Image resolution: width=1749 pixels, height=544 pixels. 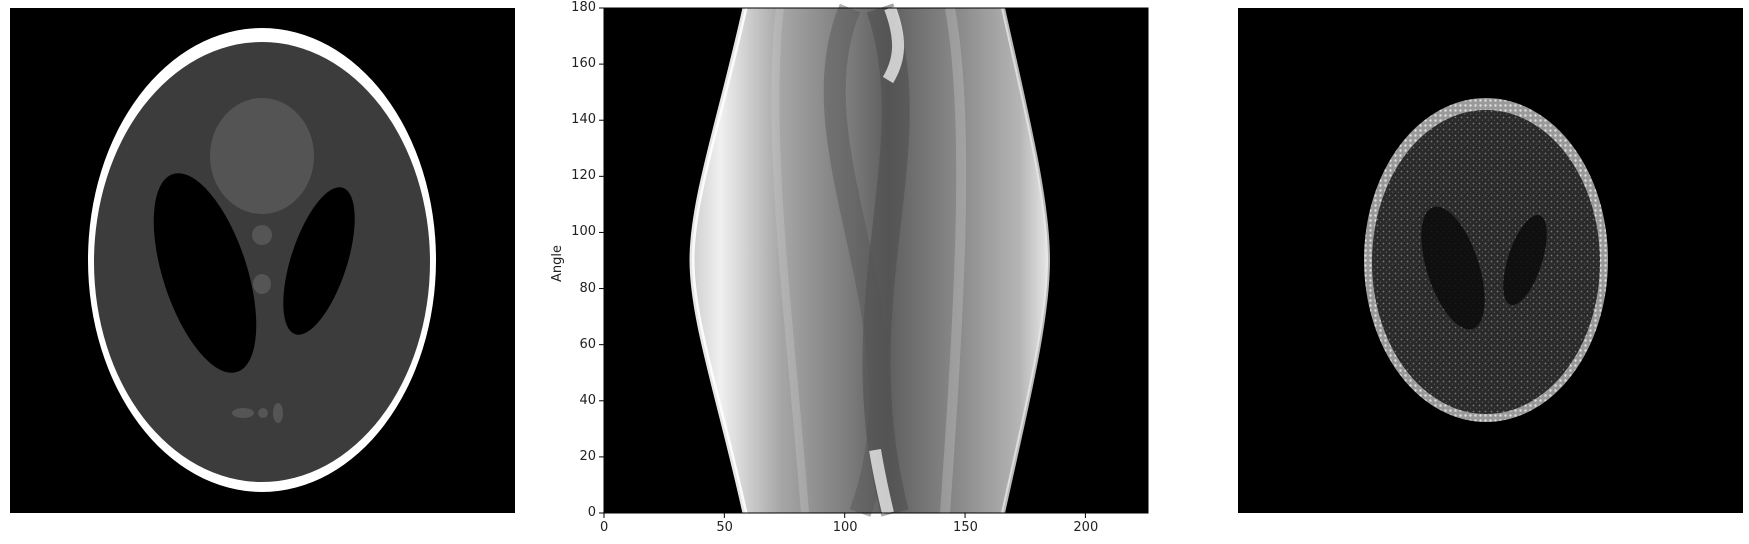 What do you see at coordinates (845, 527) in the screenshot?
I see `x-tick-label: 100` at bounding box center [845, 527].